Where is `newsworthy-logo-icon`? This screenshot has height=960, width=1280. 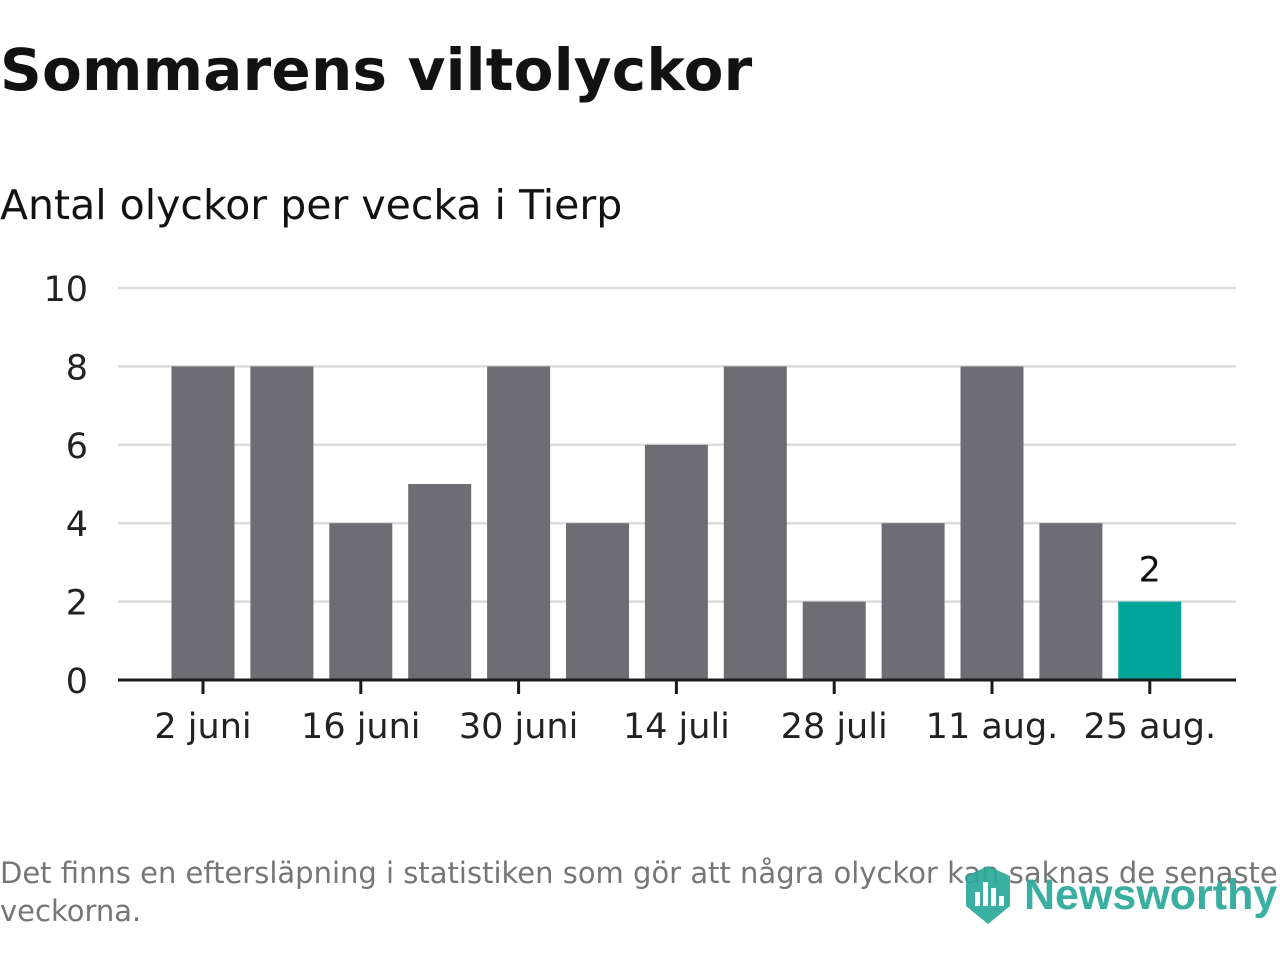 newsworthy-logo-icon is located at coordinates (988, 895).